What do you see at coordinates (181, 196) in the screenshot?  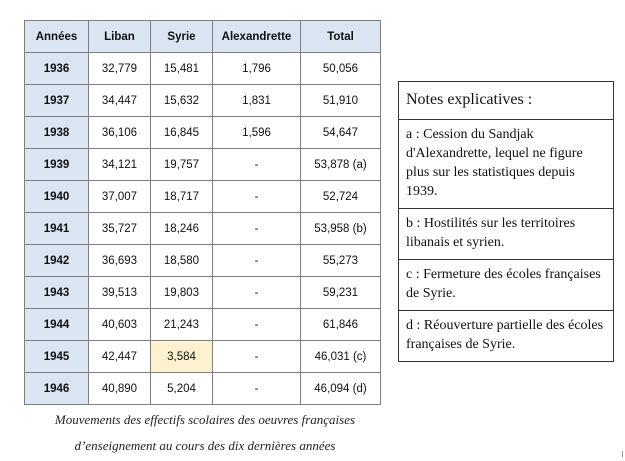 I see `syrie-cell: 18,717` at bounding box center [181, 196].